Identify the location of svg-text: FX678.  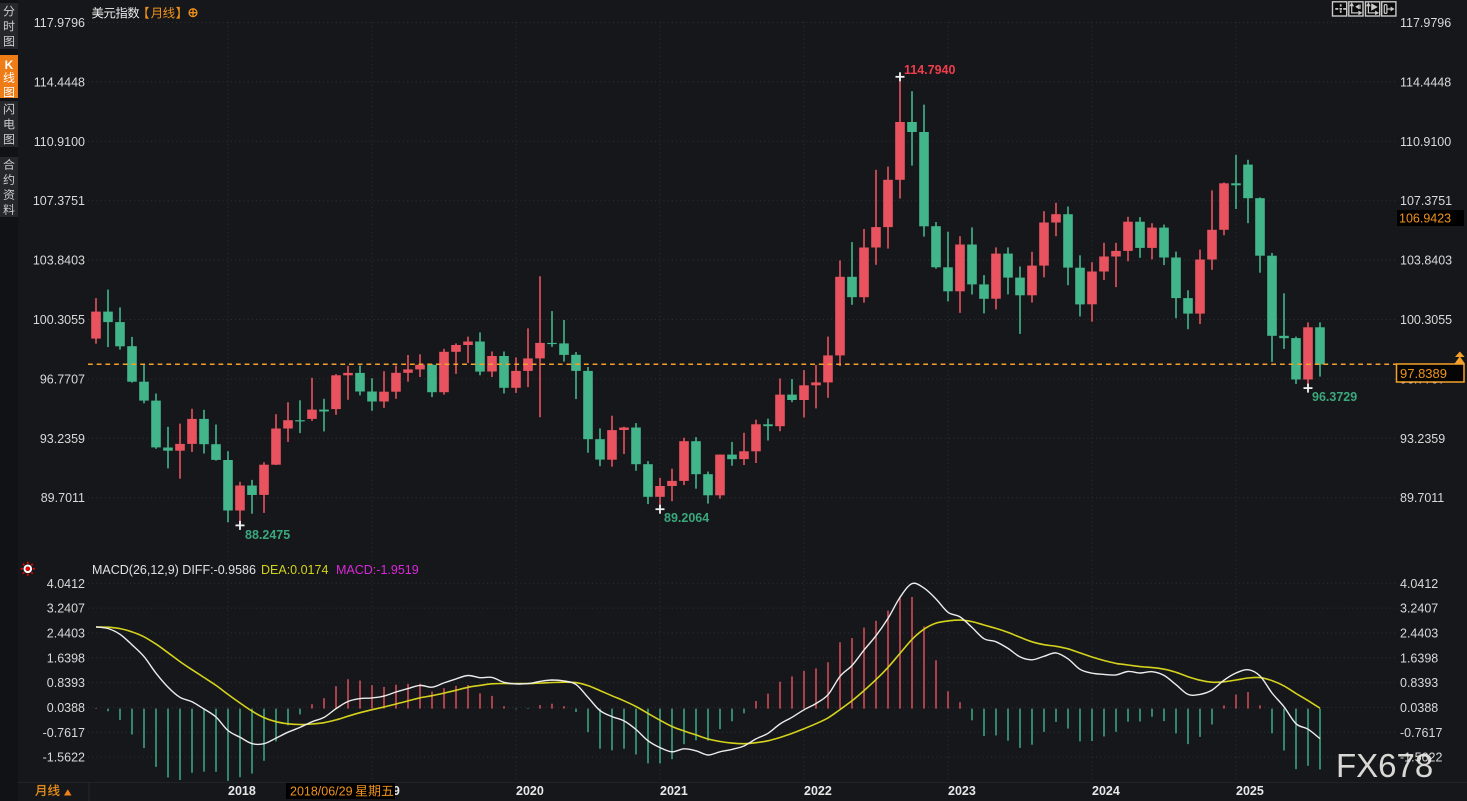
(1384, 765).